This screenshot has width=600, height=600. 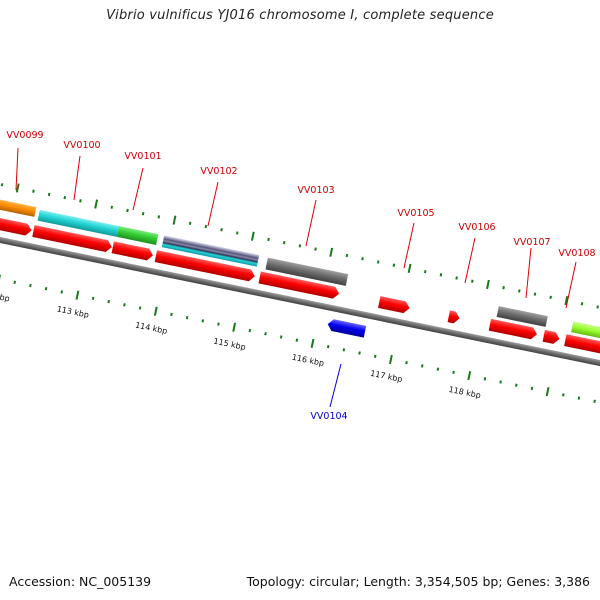 What do you see at coordinates (315, 190) in the screenshot?
I see `gene-label: VV0103` at bounding box center [315, 190].